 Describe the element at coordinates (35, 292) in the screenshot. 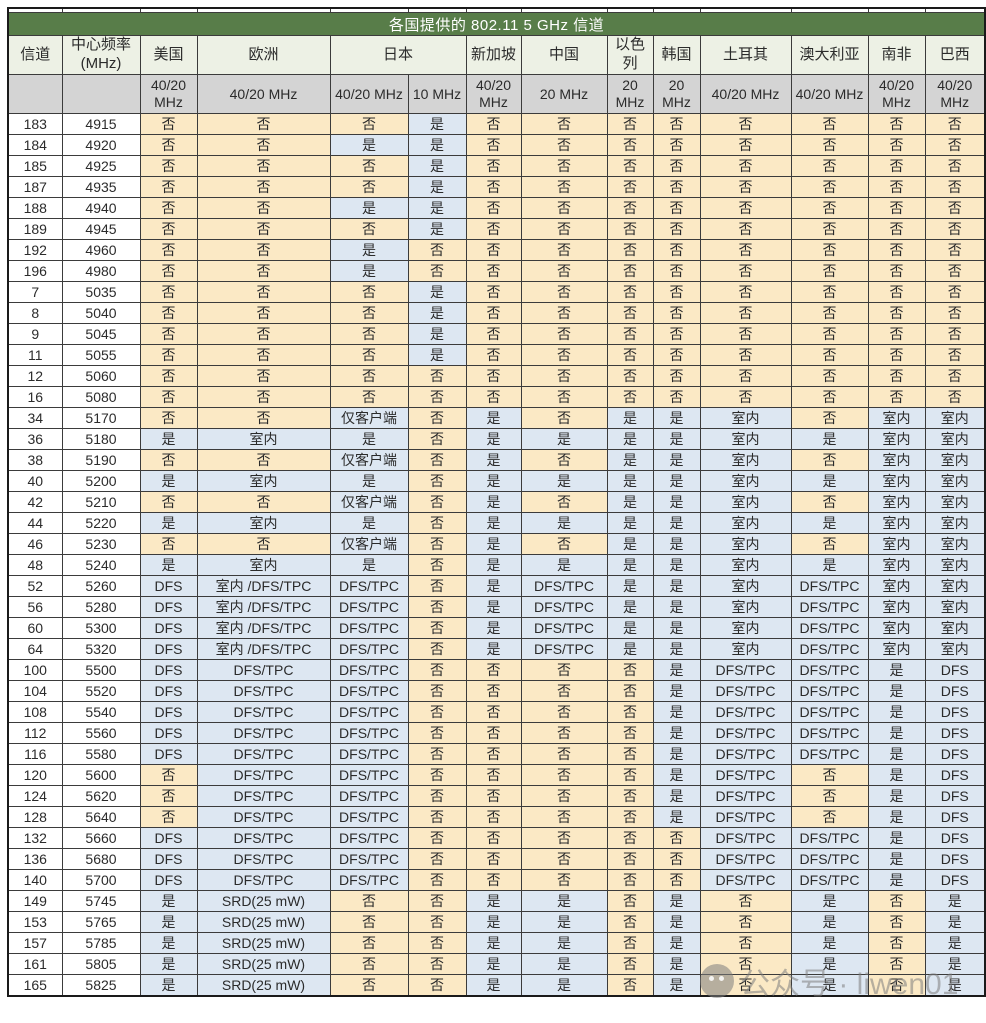

I see `channel-cell: 7` at that location.